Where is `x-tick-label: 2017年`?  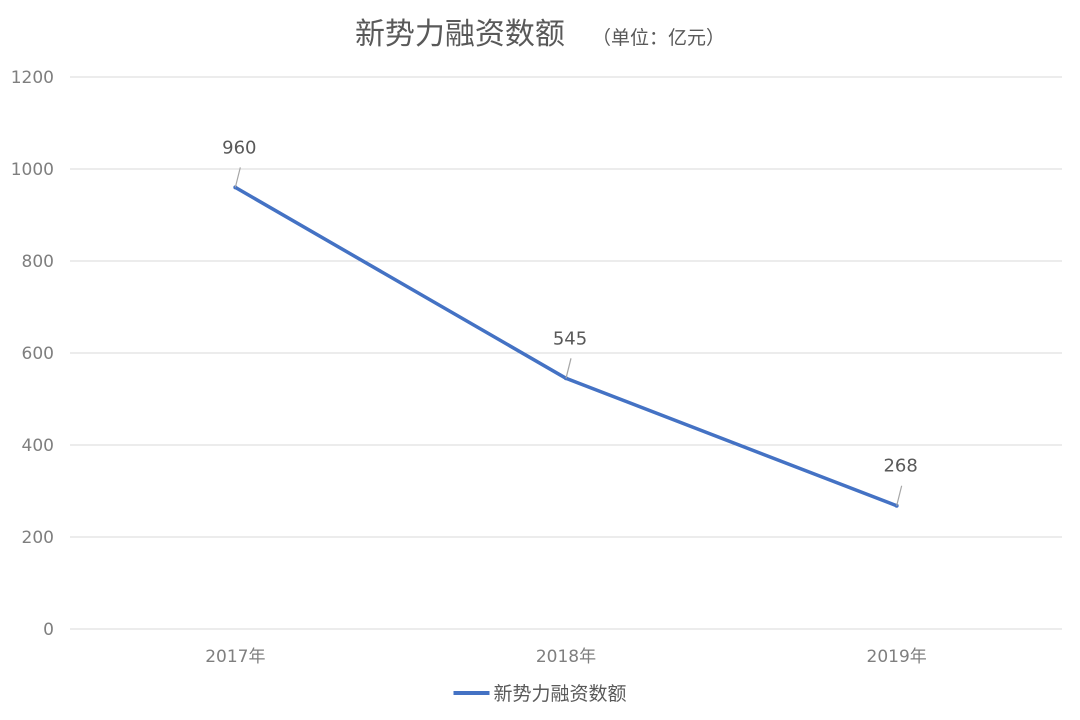 x-tick-label: 2017年 is located at coordinates (235, 657).